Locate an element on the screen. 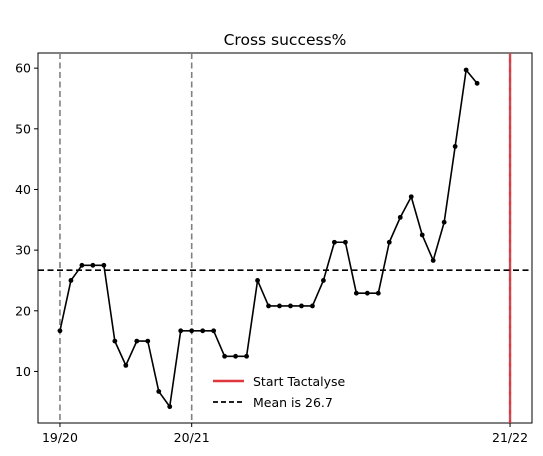 This screenshot has width=543, height=456. y-tick-label: 10 is located at coordinates (23, 371).